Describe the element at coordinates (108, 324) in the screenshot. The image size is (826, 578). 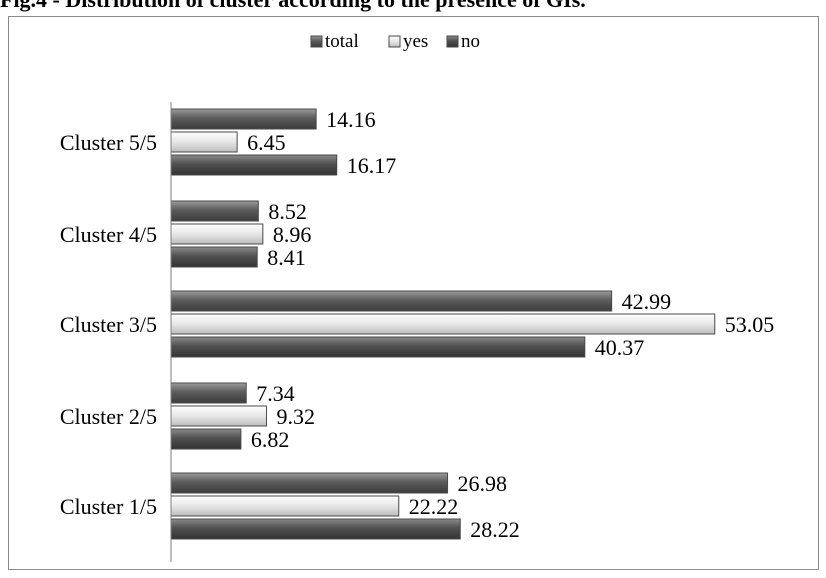
I see `category-label: Cluster 3/5` at that location.